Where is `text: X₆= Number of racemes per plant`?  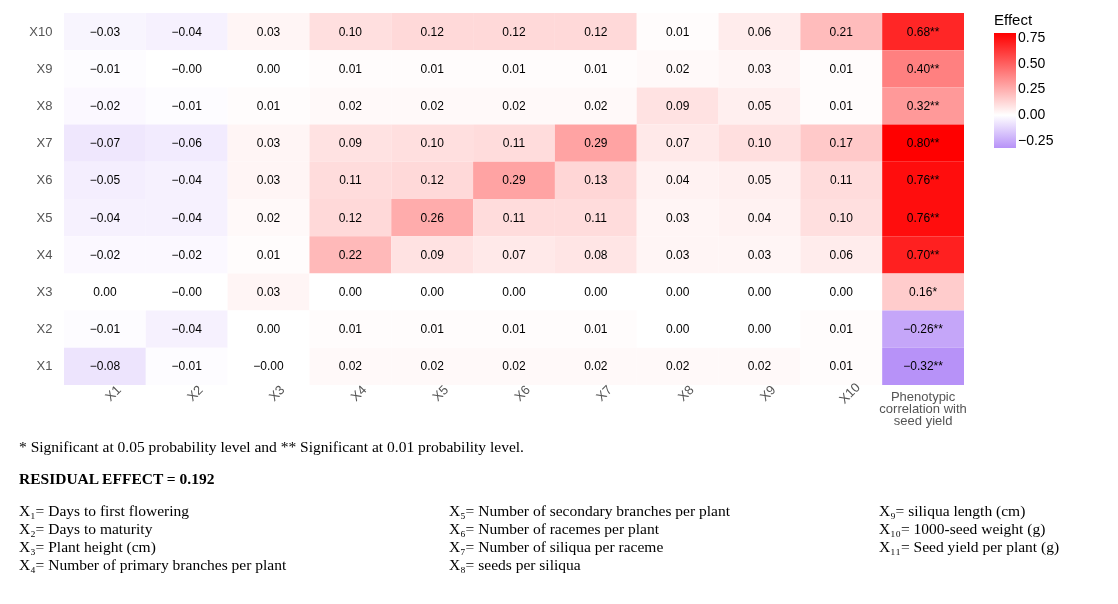 text: X₆= Number of racemes per plant is located at coordinates (554, 529).